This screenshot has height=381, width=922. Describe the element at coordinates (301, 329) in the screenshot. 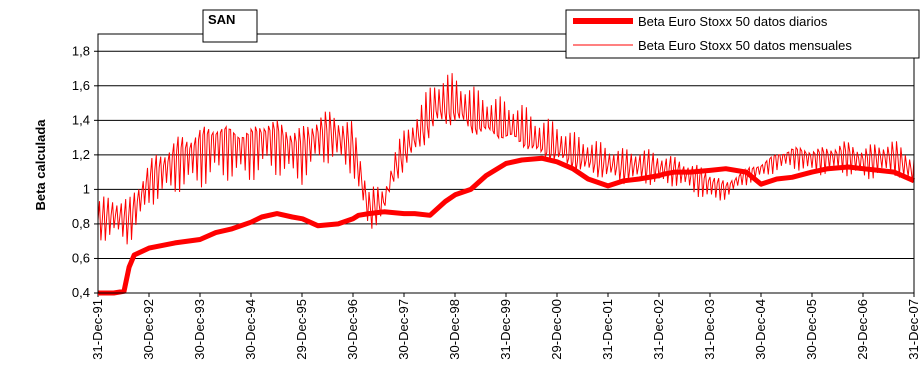

I see `x-tick-label: 29-Dec-95` at that location.